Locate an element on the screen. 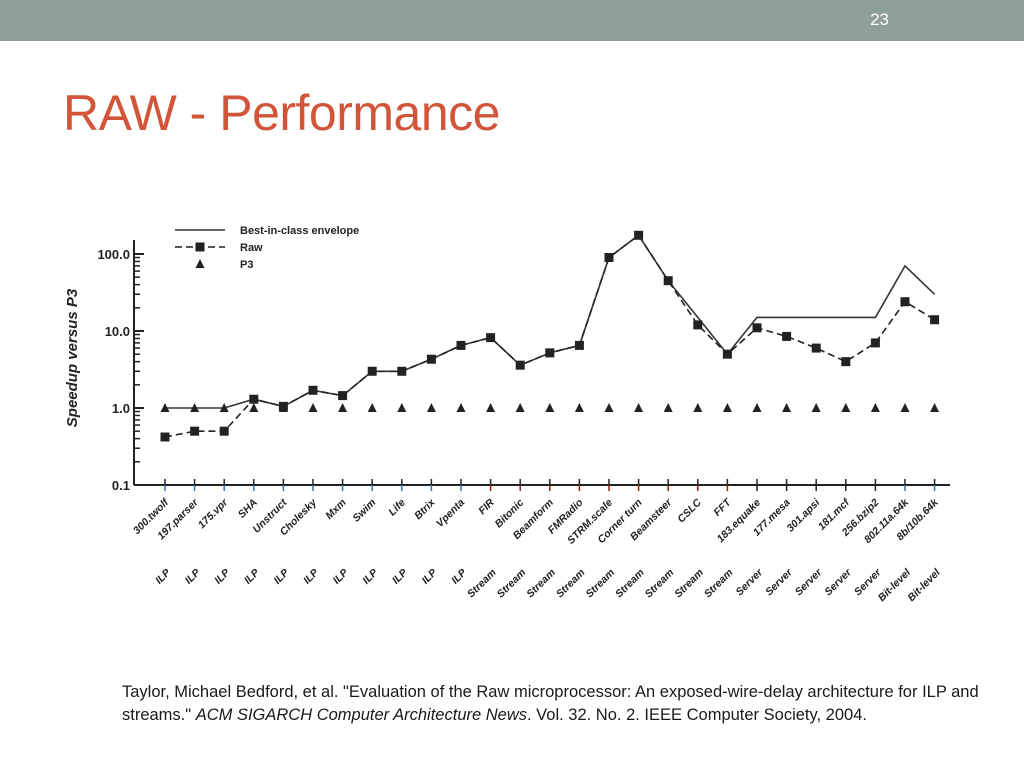 The image size is (1024, 768). x-tick-label: FFT is located at coordinates (722, 507).